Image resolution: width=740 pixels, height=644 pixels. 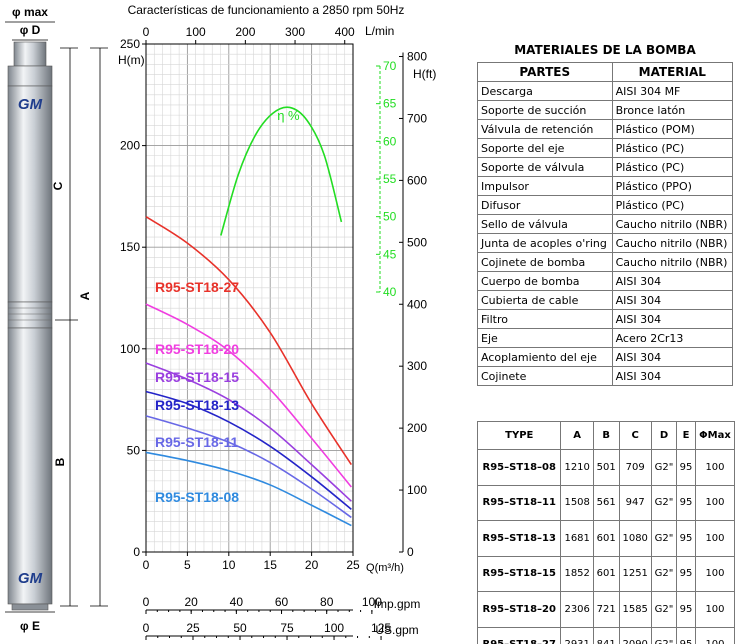 I want to click on series-label: R95-ST18-13, so click(x=197, y=405).